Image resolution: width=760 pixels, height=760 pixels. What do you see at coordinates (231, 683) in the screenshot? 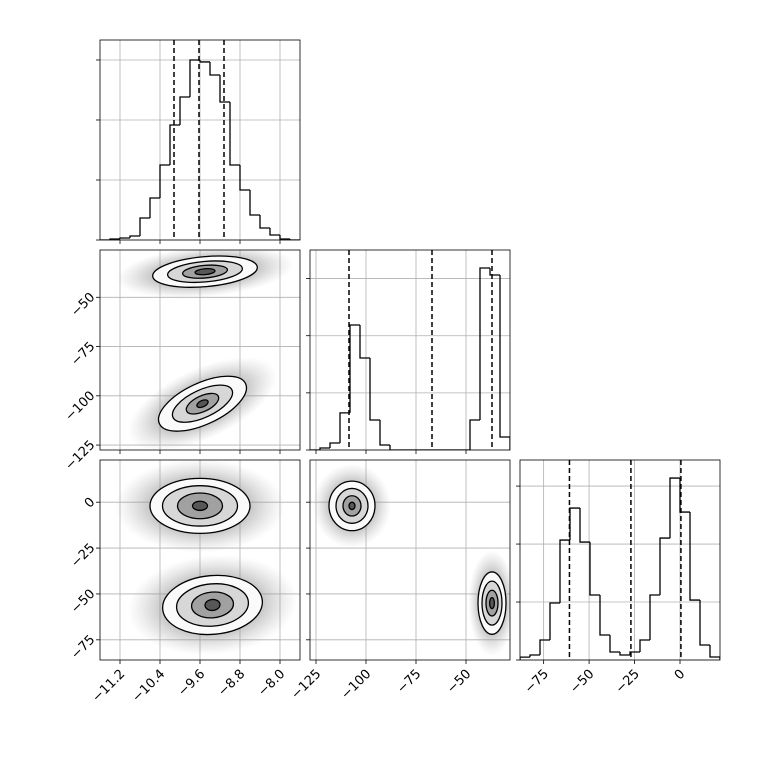
I see `x-tick-label: −8.8` at bounding box center [231, 683].